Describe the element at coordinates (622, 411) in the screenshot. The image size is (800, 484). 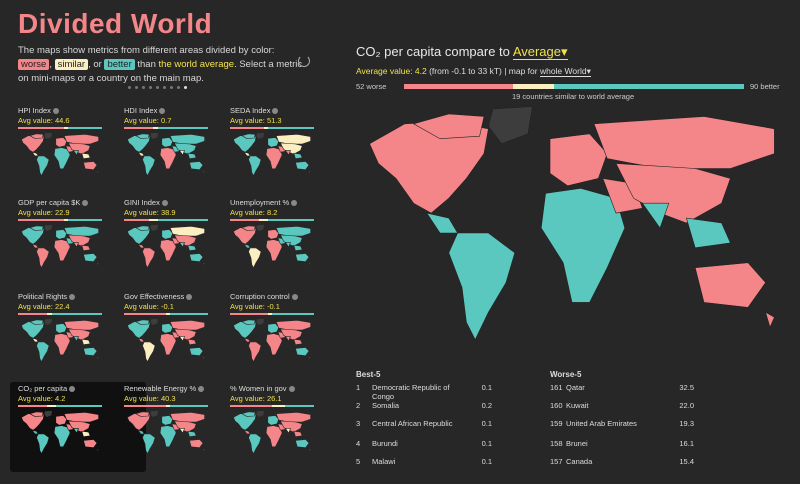
I see `ranking-row: 160 Kuwait 22.0` at that location.